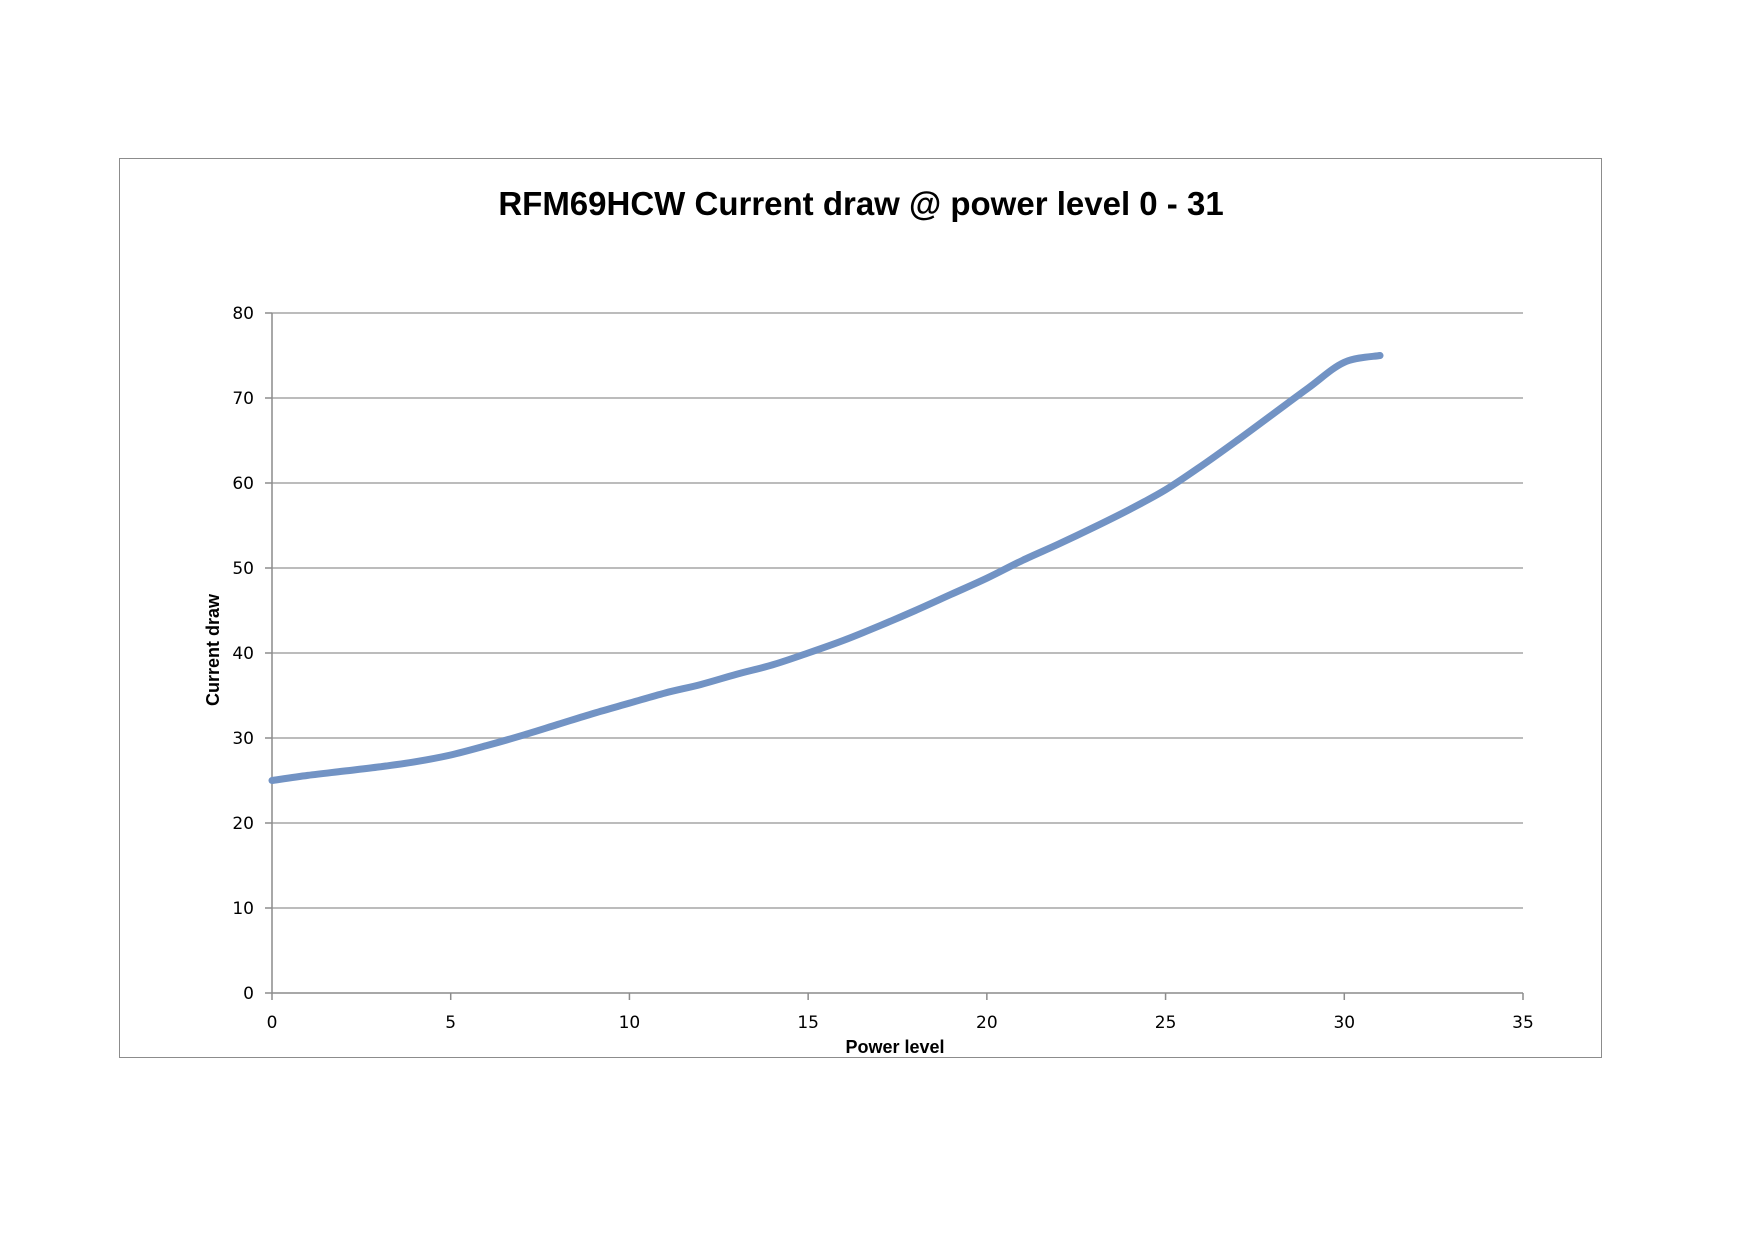 The image size is (1754, 1239). What do you see at coordinates (243, 824) in the screenshot?
I see `y-tick-label-20: 20` at bounding box center [243, 824].